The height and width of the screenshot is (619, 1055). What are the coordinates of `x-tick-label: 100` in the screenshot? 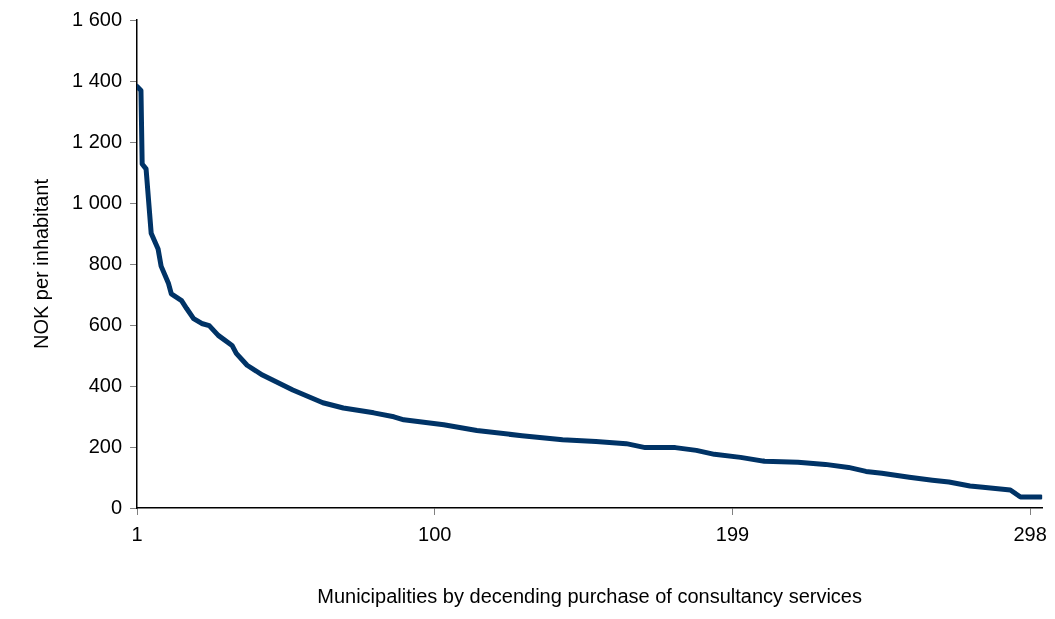 It's located at (435, 533).